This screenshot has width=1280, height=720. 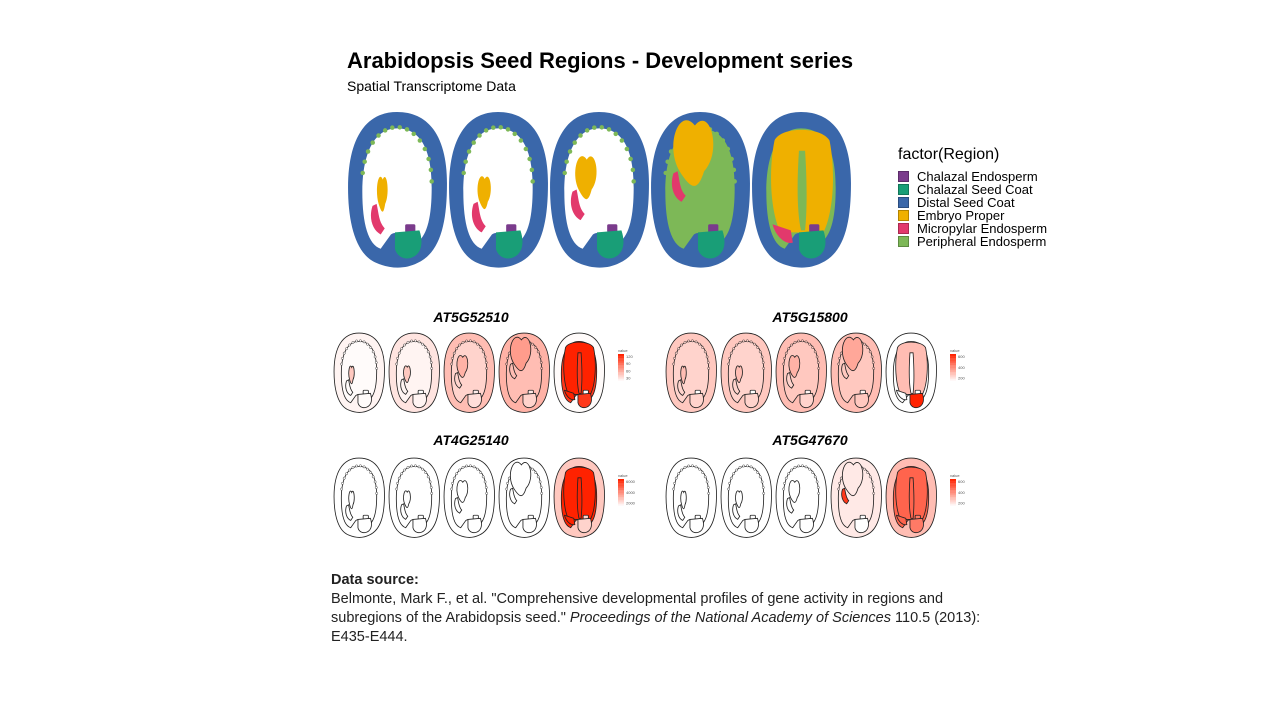 I want to click on colorbar-tick: 120, so click(x=629, y=356).